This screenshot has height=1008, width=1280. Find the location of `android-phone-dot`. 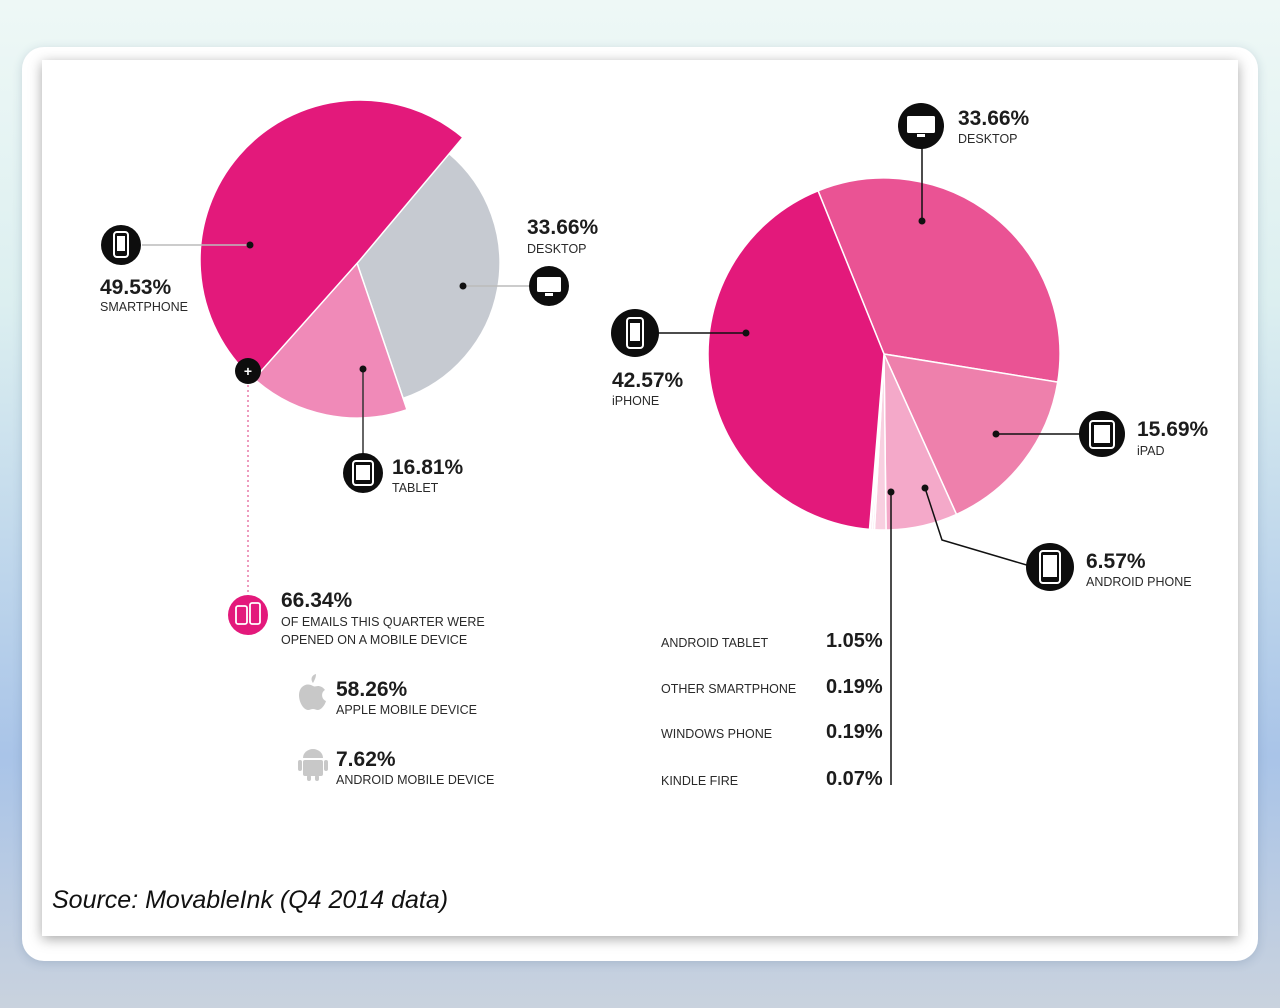

android-phone-dot is located at coordinates (925, 488).